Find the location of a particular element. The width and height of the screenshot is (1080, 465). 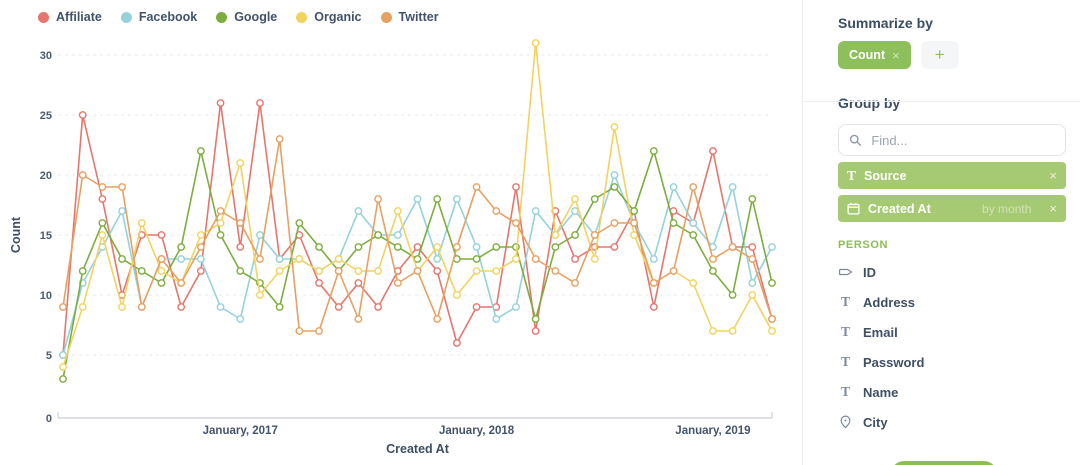

svg-text: January, 2017 is located at coordinates (240, 431).